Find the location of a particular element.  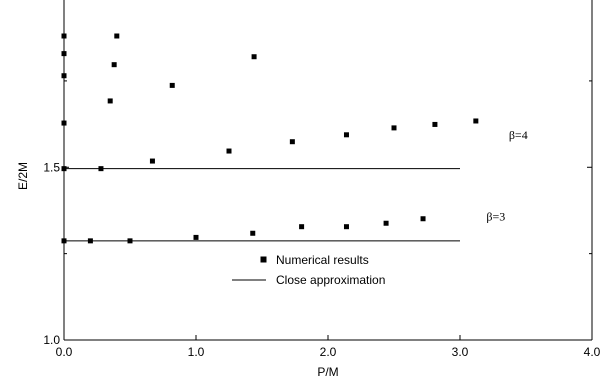

legend-label-approximation: Close approximation is located at coordinates (330, 280).